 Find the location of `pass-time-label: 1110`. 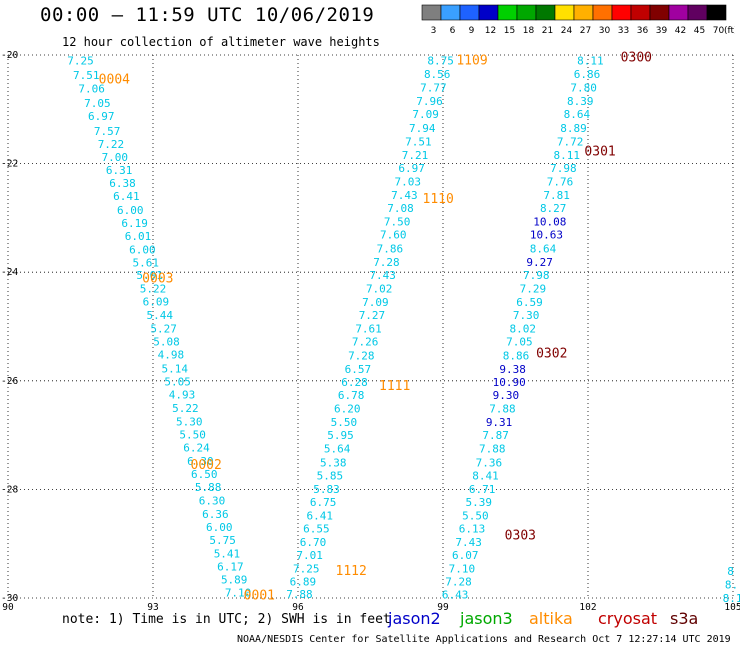

pass-time-label: 1110 is located at coordinates (438, 199).